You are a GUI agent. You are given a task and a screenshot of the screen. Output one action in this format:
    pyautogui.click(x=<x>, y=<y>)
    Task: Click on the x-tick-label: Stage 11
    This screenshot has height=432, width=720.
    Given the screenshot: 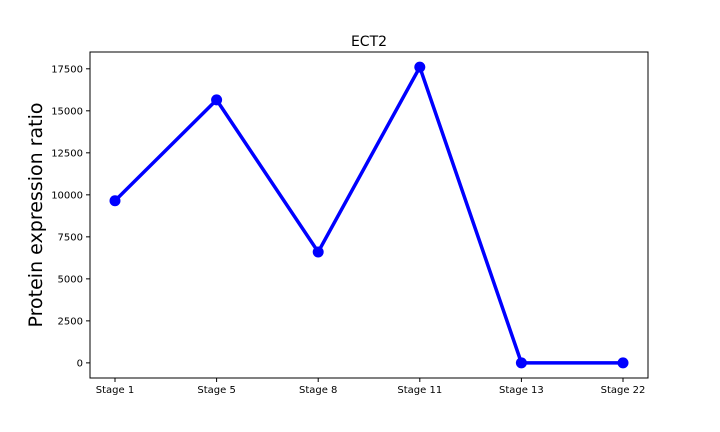 What is the action you would take?
    pyautogui.click(x=419, y=390)
    